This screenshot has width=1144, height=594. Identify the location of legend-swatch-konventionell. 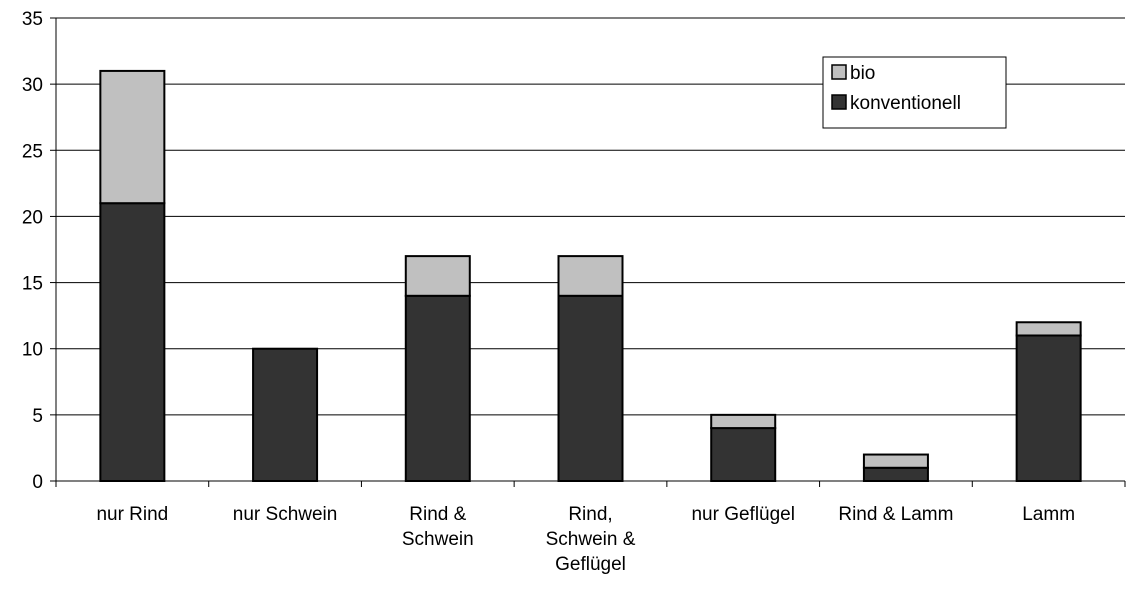
(839, 102).